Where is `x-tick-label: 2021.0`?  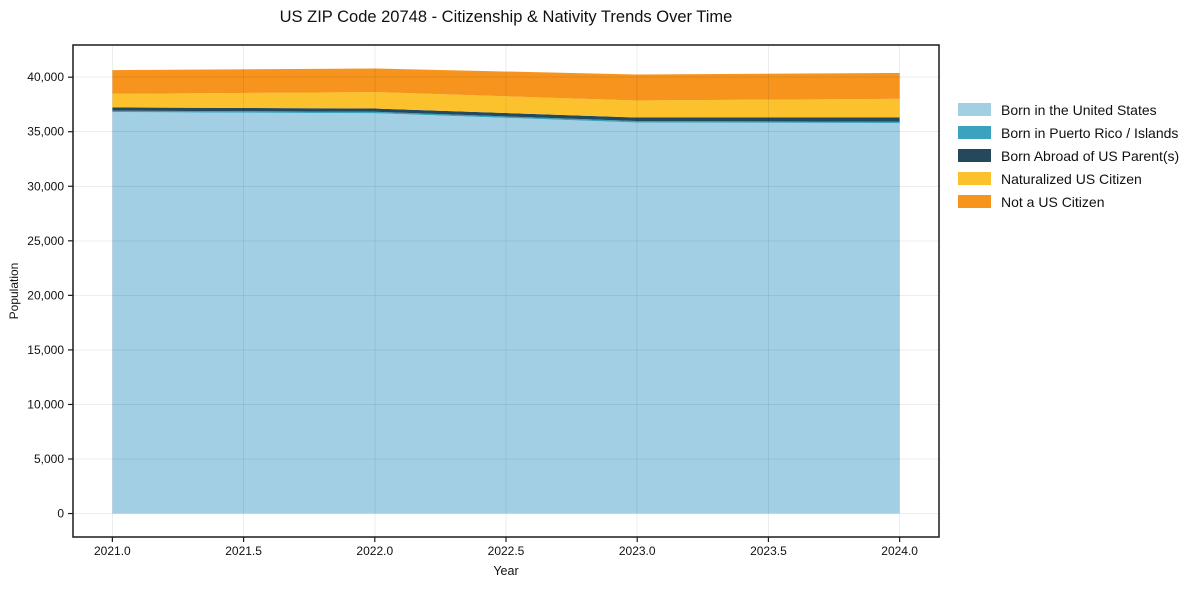
x-tick-label: 2021.0 is located at coordinates (112, 551).